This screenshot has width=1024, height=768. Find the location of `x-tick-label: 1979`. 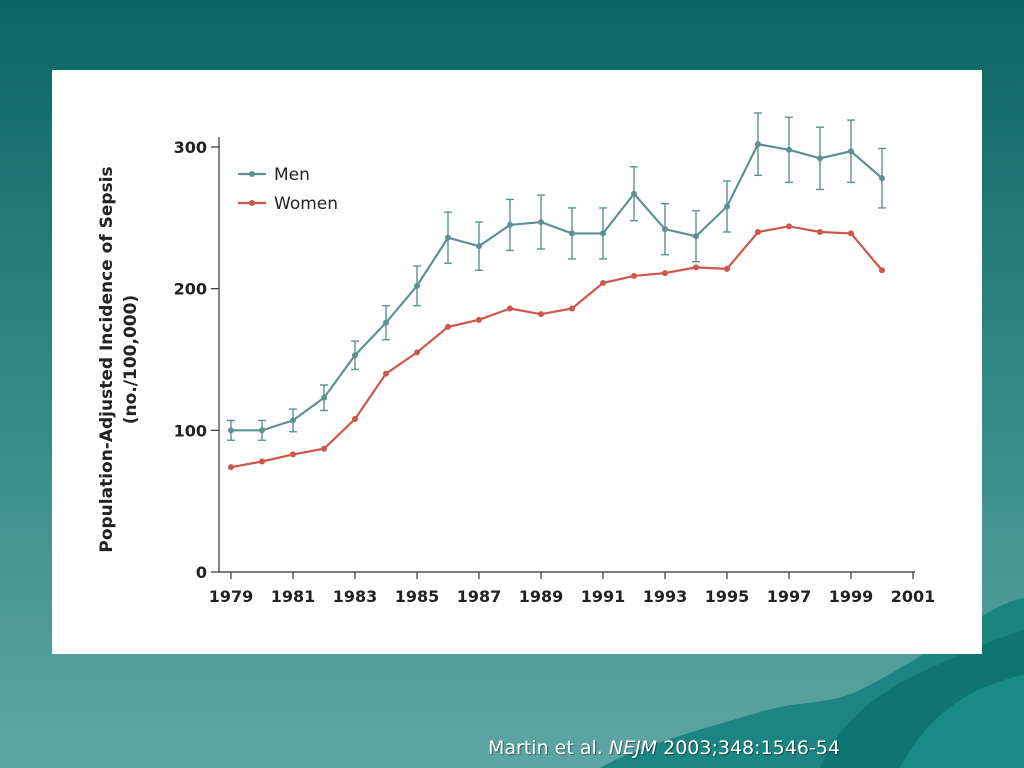

x-tick-label: 1979 is located at coordinates (231, 596).